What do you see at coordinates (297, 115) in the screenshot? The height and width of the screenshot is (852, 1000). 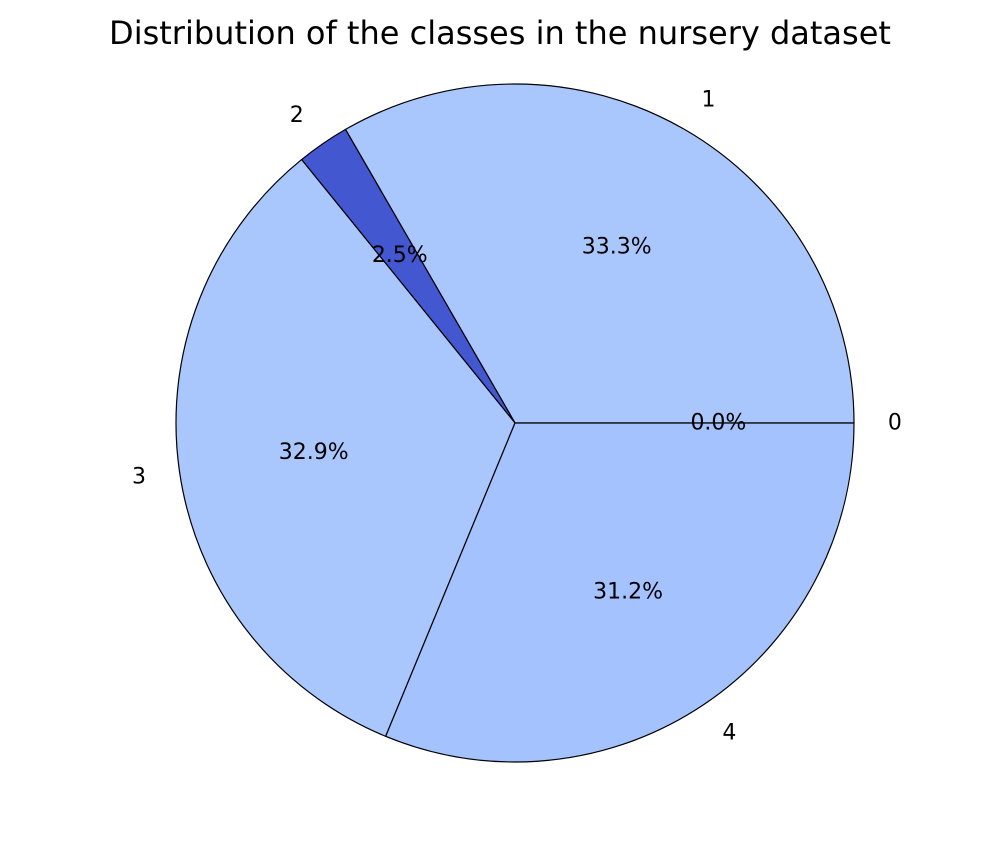 I see `slice-label-2: 2` at bounding box center [297, 115].